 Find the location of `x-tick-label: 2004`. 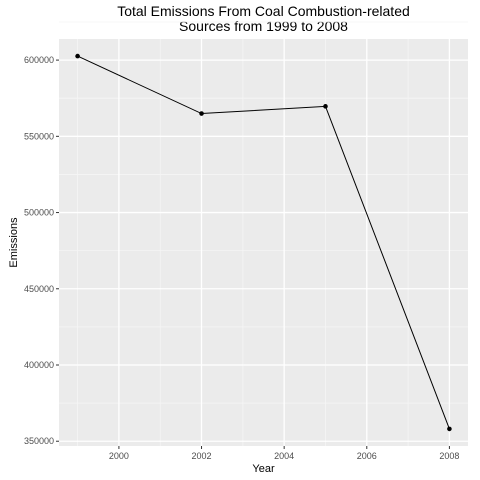

x-tick-label: 2004 is located at coordinates (284, 456).